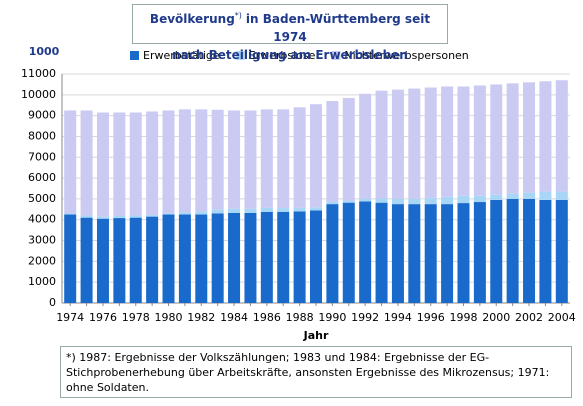 The width and height of the screenshot is (583, 406). I want to click on y-tick-label: 10000, so click(38, 94).